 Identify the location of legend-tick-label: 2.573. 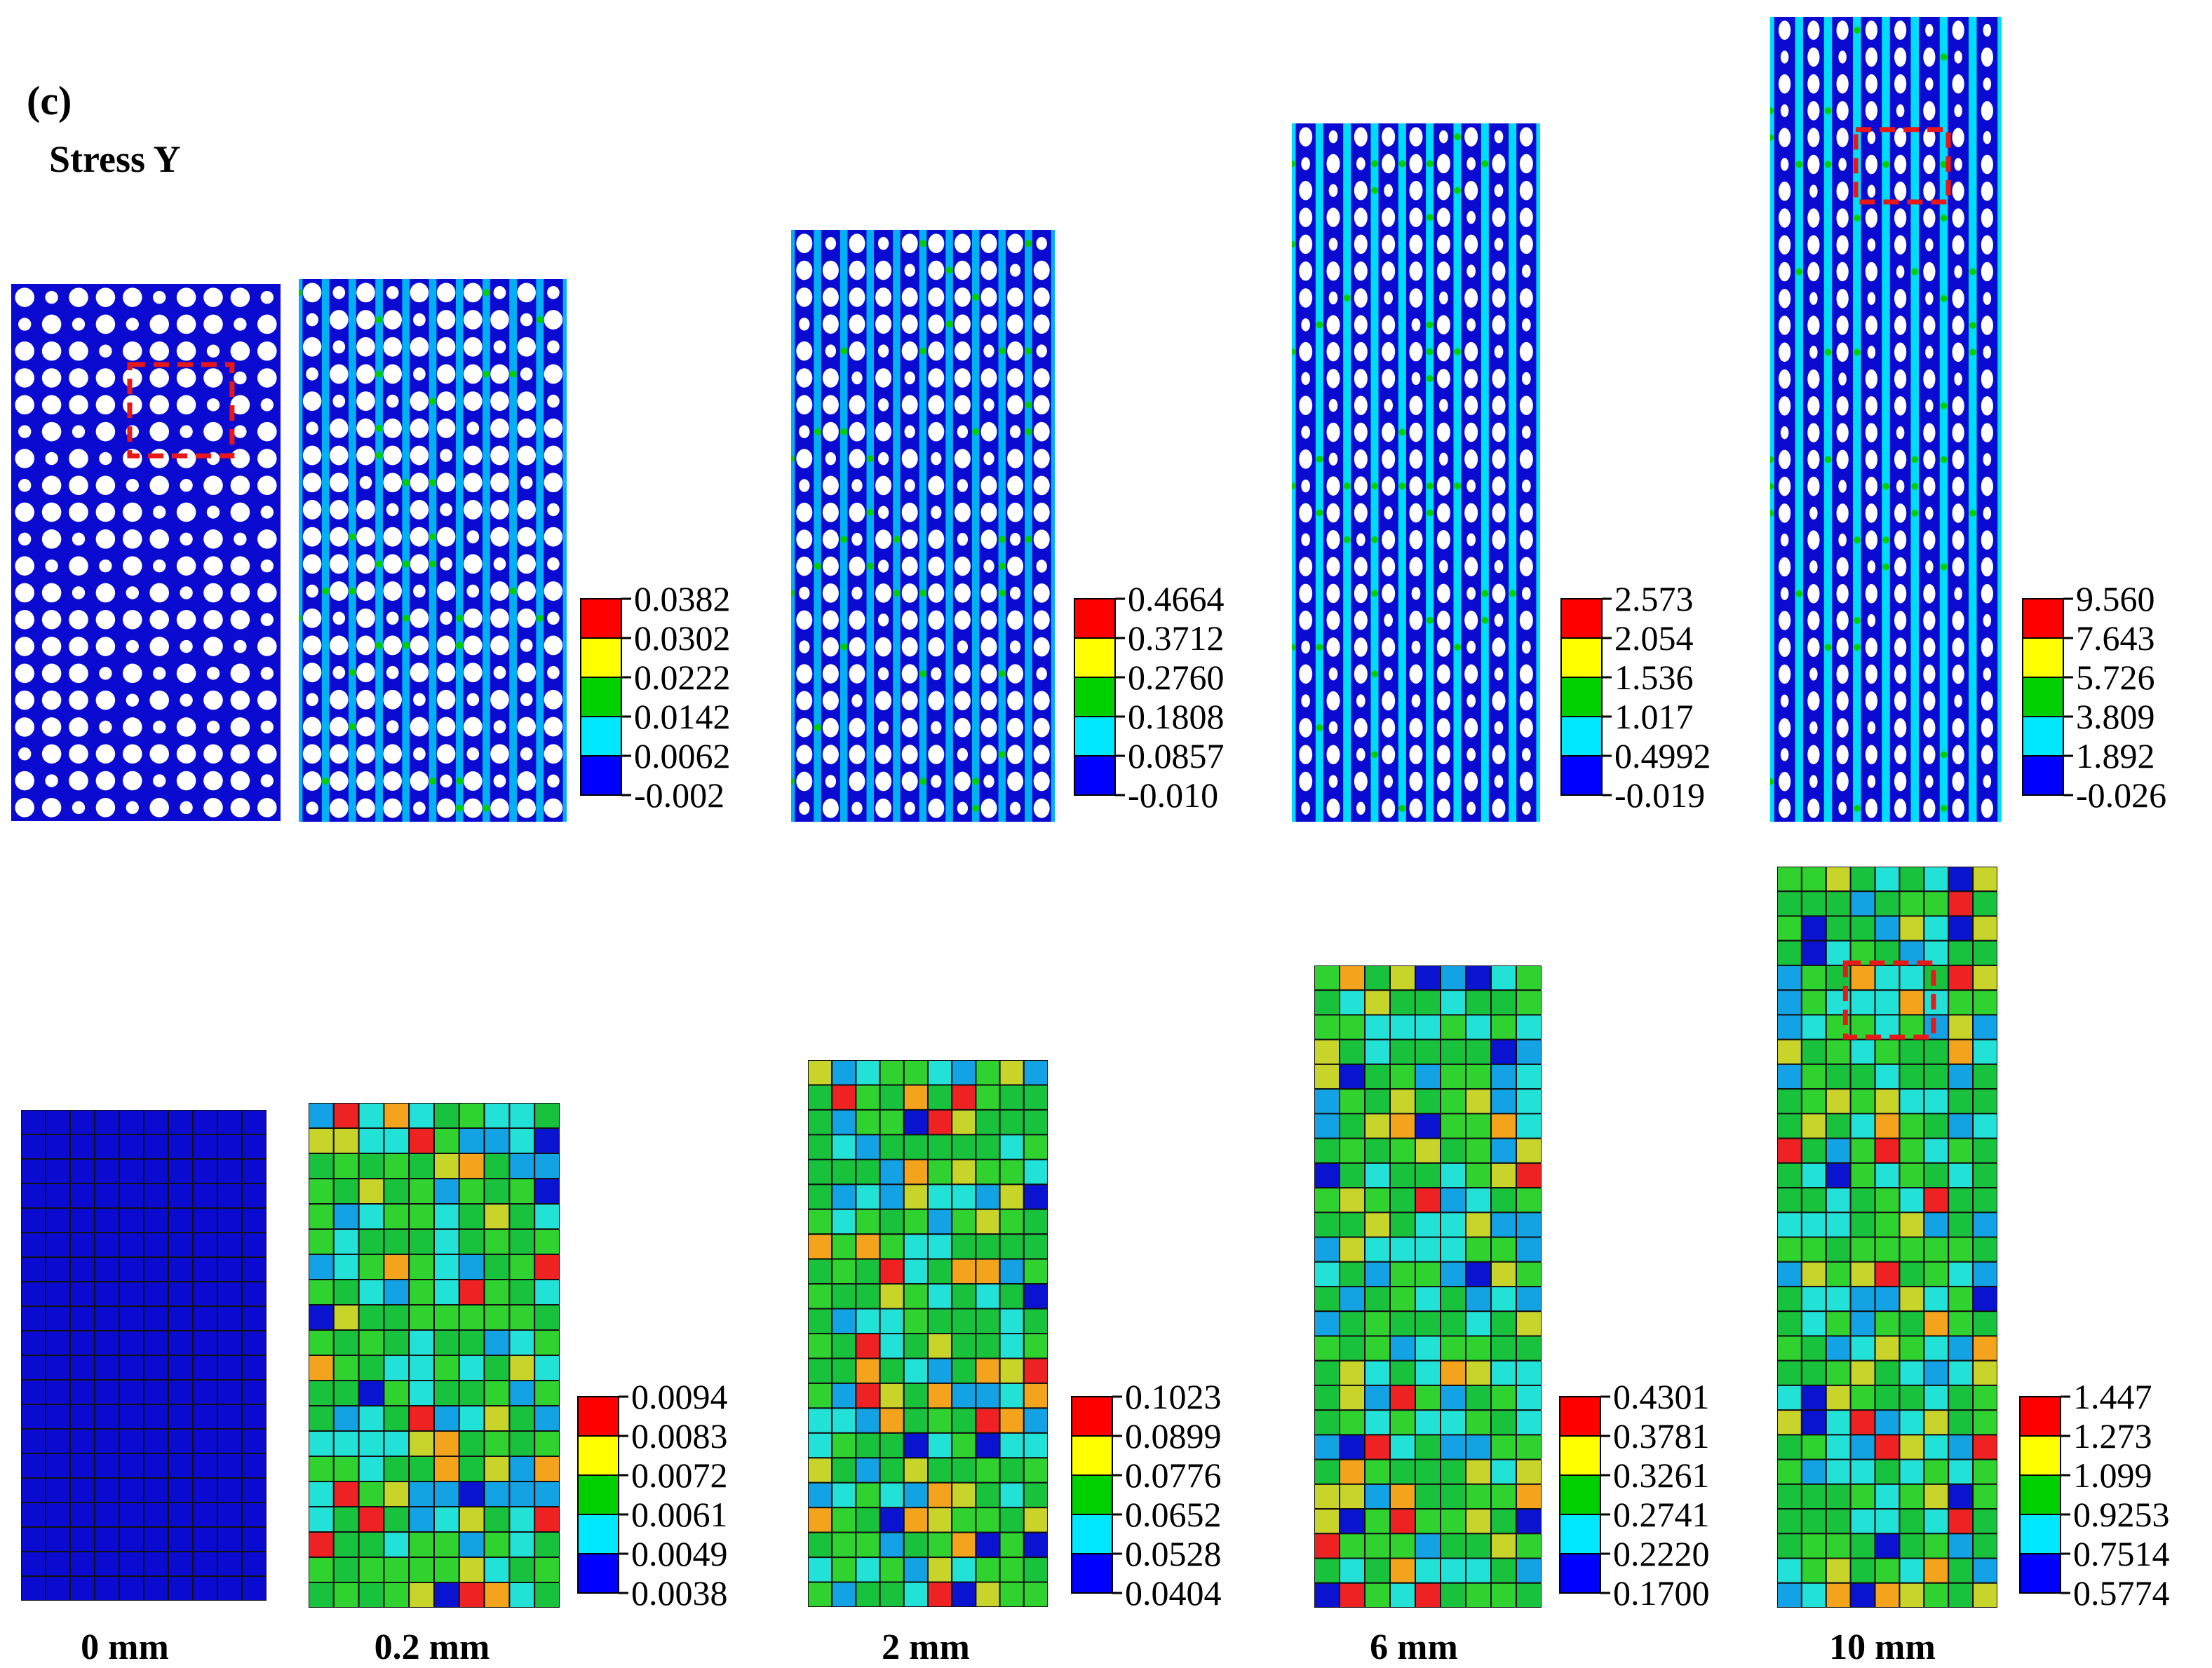
(1654, 598).